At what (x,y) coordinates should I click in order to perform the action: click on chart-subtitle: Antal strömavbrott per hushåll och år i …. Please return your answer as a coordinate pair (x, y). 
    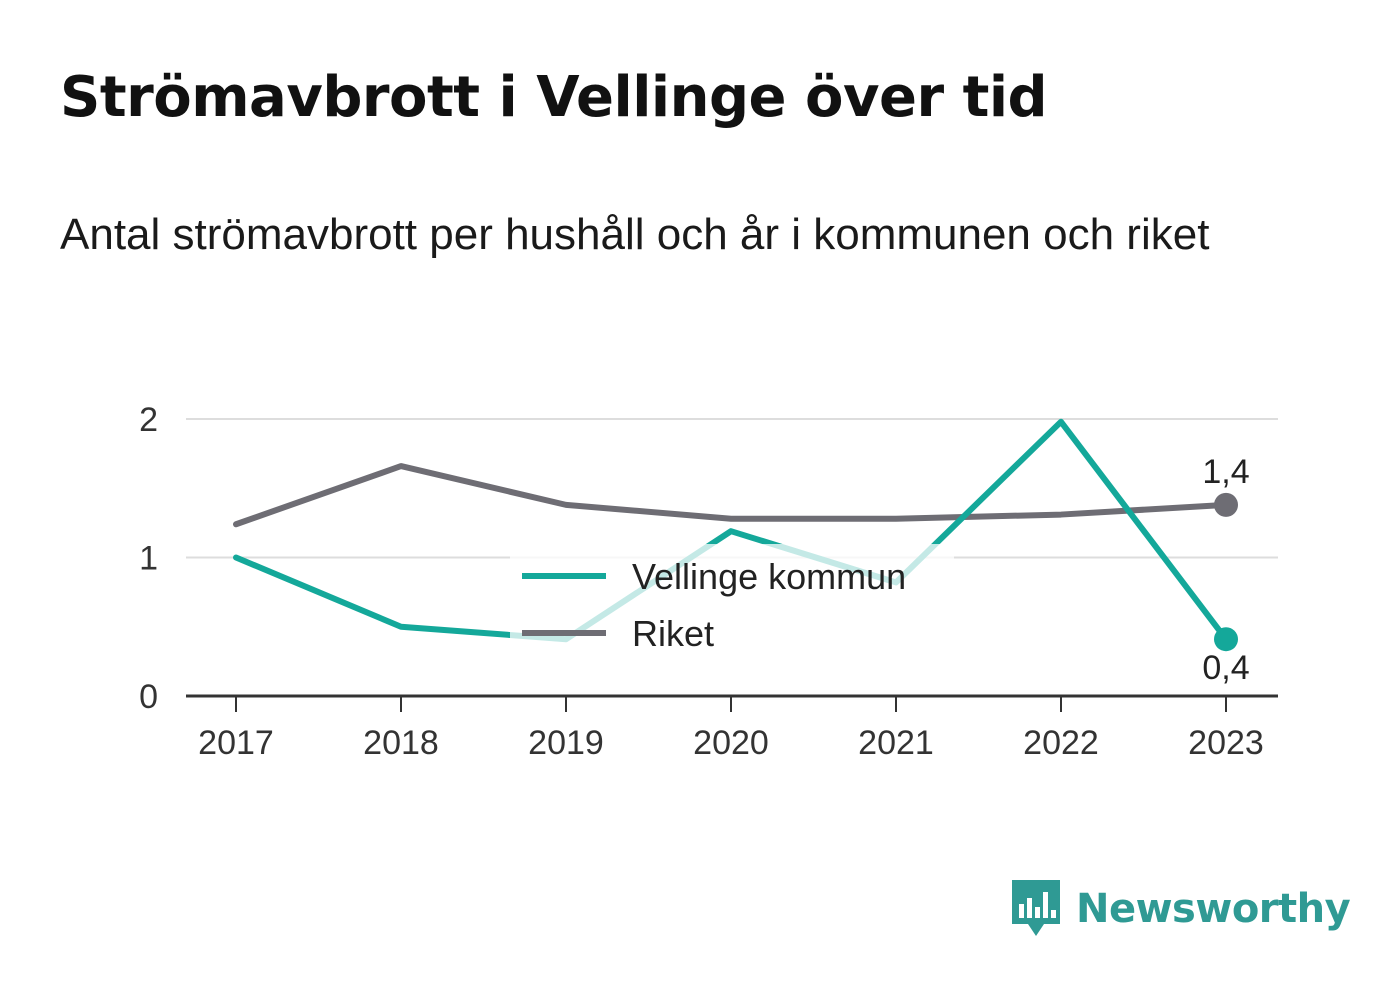
    Looking at the image, I should click on (635, 234).